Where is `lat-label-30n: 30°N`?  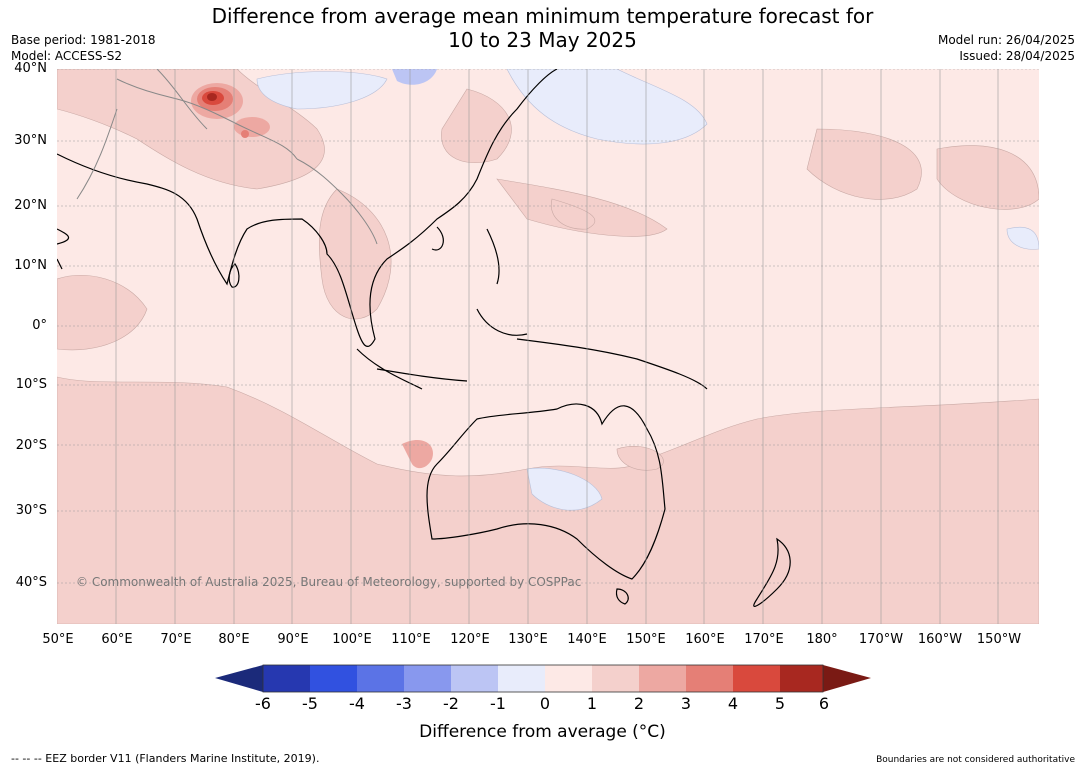 lat-label-30n: 30°N is located at coordinates (30, 140).